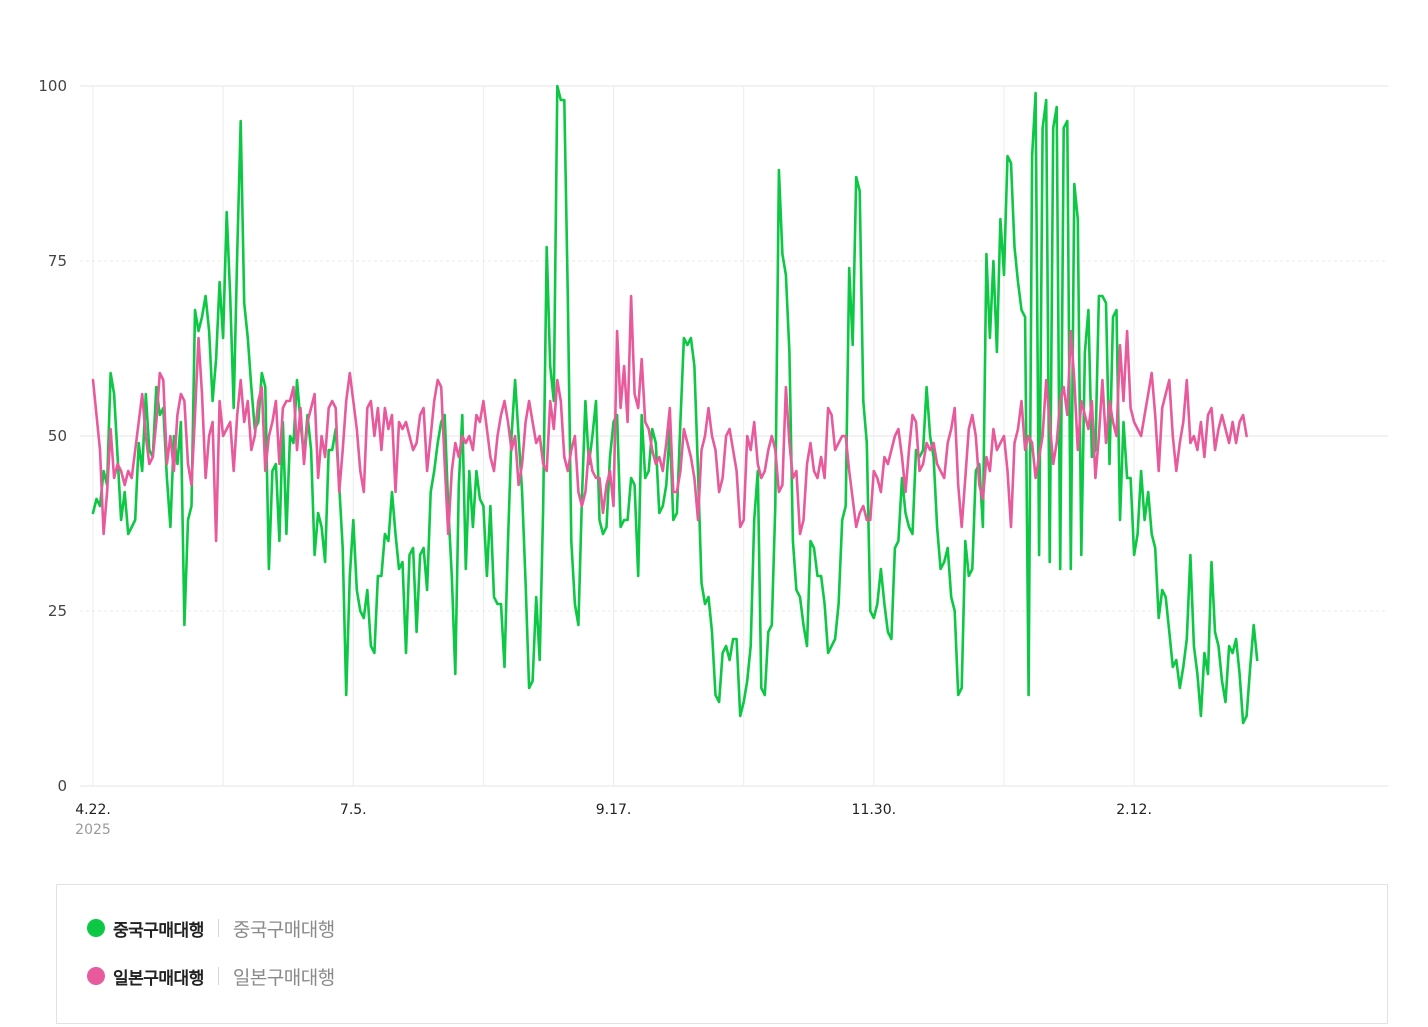 Image resolution: width=1428 pixels, height=1027 pixels. What do you see at coordinates (57, 436) in the screenshot?
I see `y-tick-label: 50` at bounding box center [57, 436].